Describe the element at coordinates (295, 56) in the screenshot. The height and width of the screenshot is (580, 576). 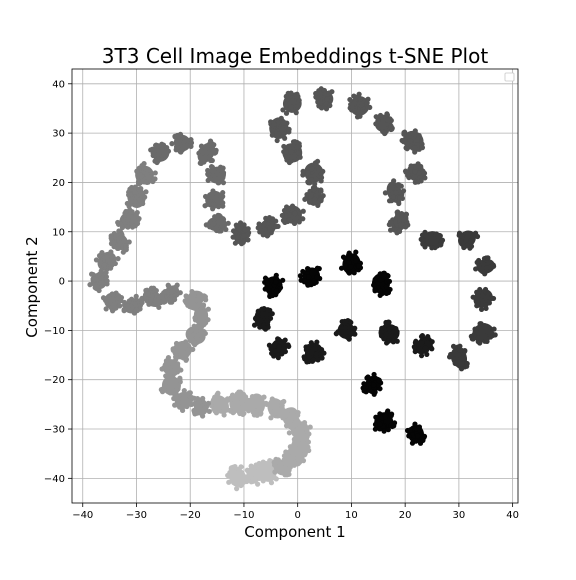
I see `chart-title: 3T3 Cell Image Embeddings t-SNE Plot` at that location.